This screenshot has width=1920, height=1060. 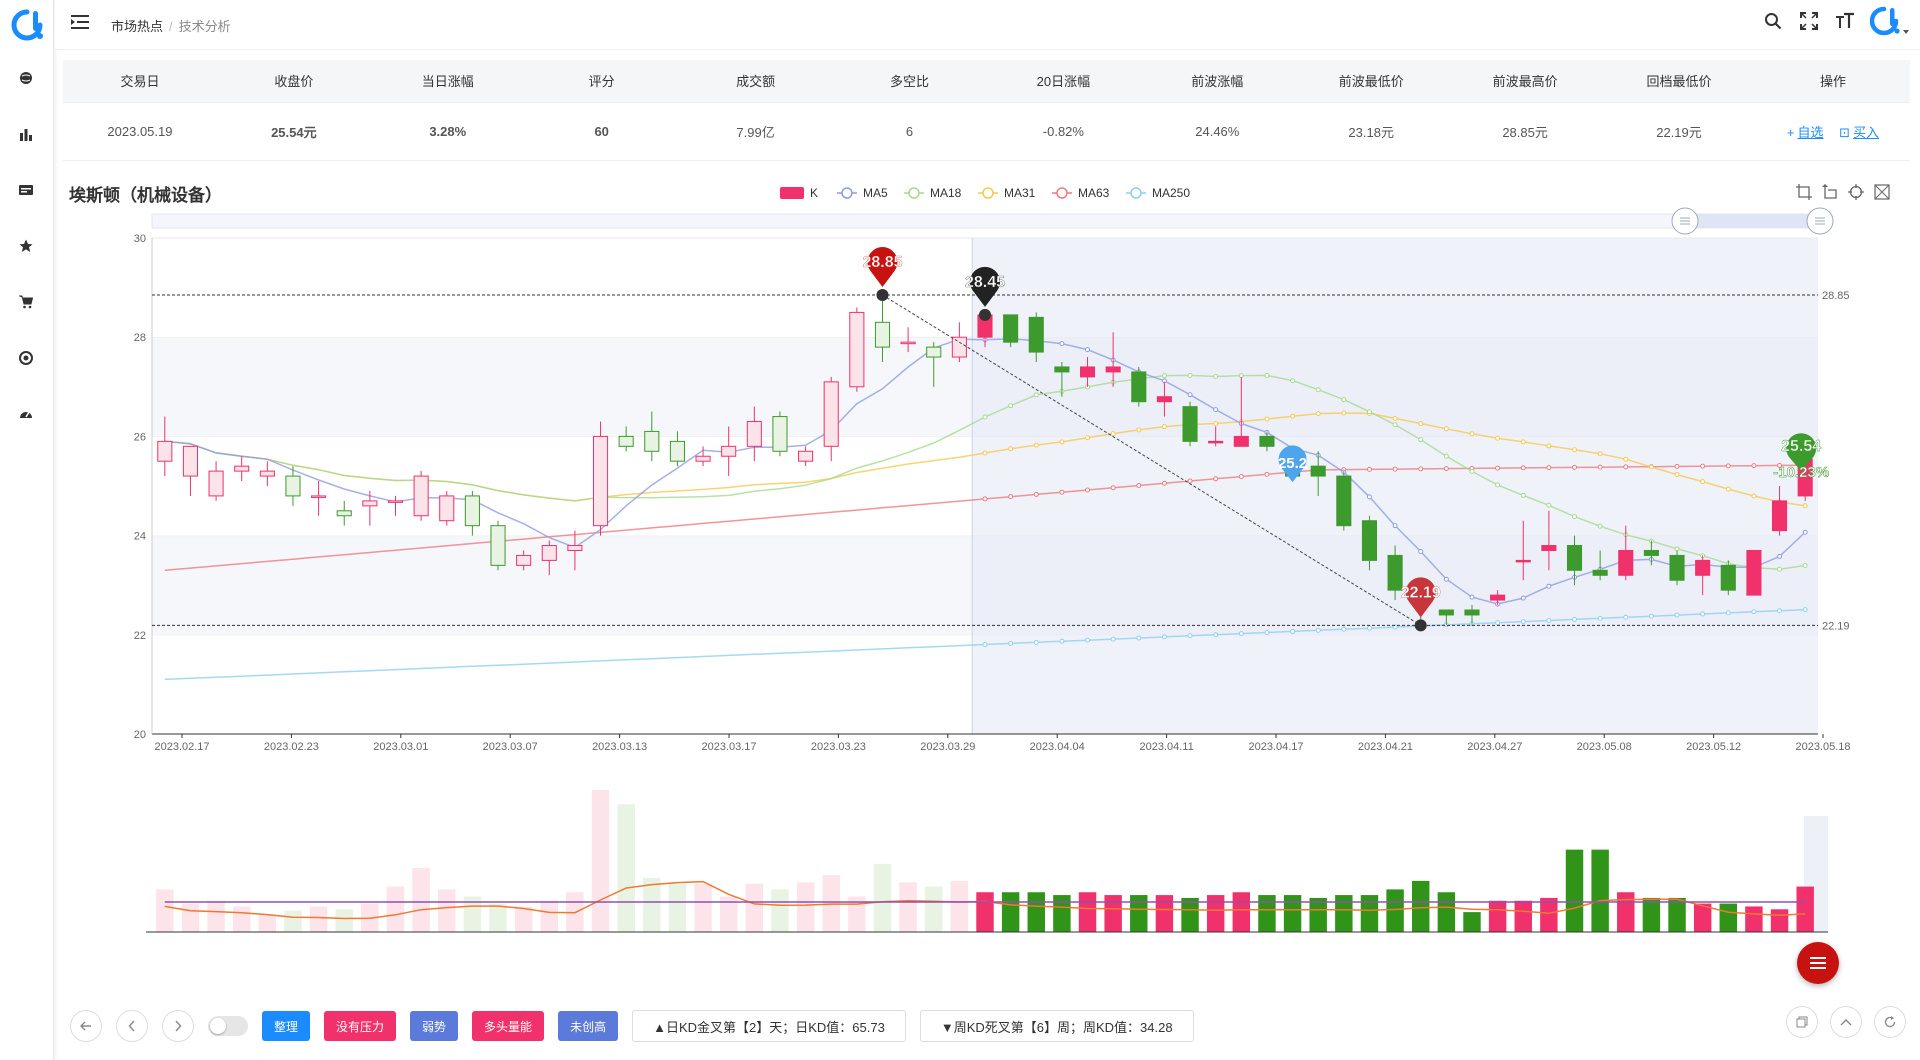 I want to click on next-stock-button, so click(x=178, y=1026).